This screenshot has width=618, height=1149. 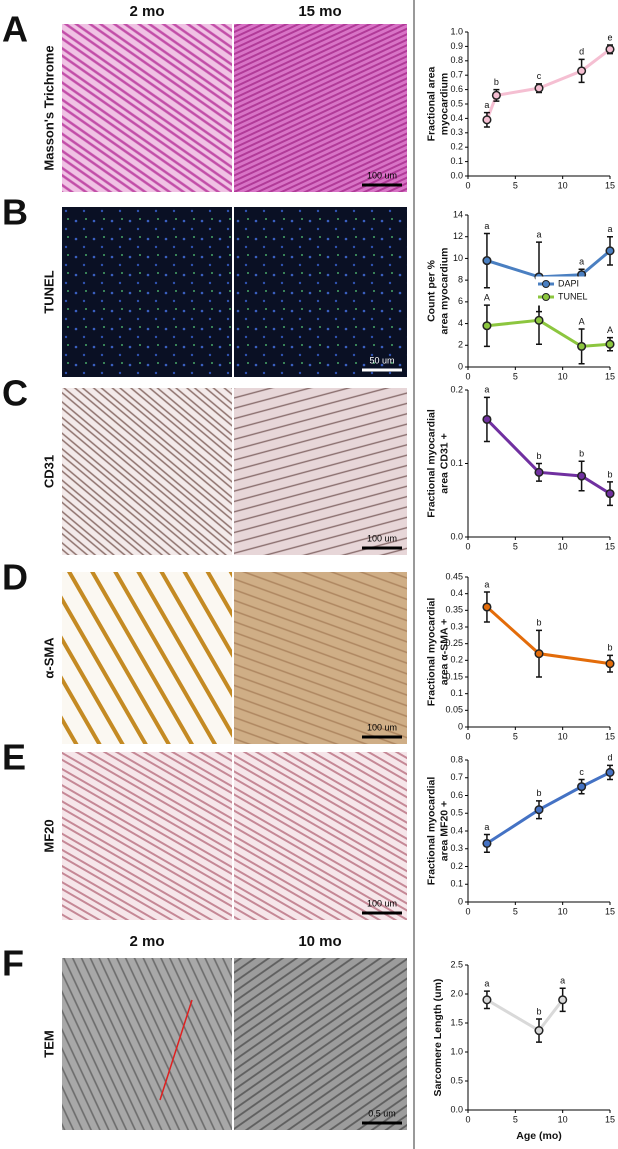 I want to click on y-tick-label: 12, so click(x=458, y=236).